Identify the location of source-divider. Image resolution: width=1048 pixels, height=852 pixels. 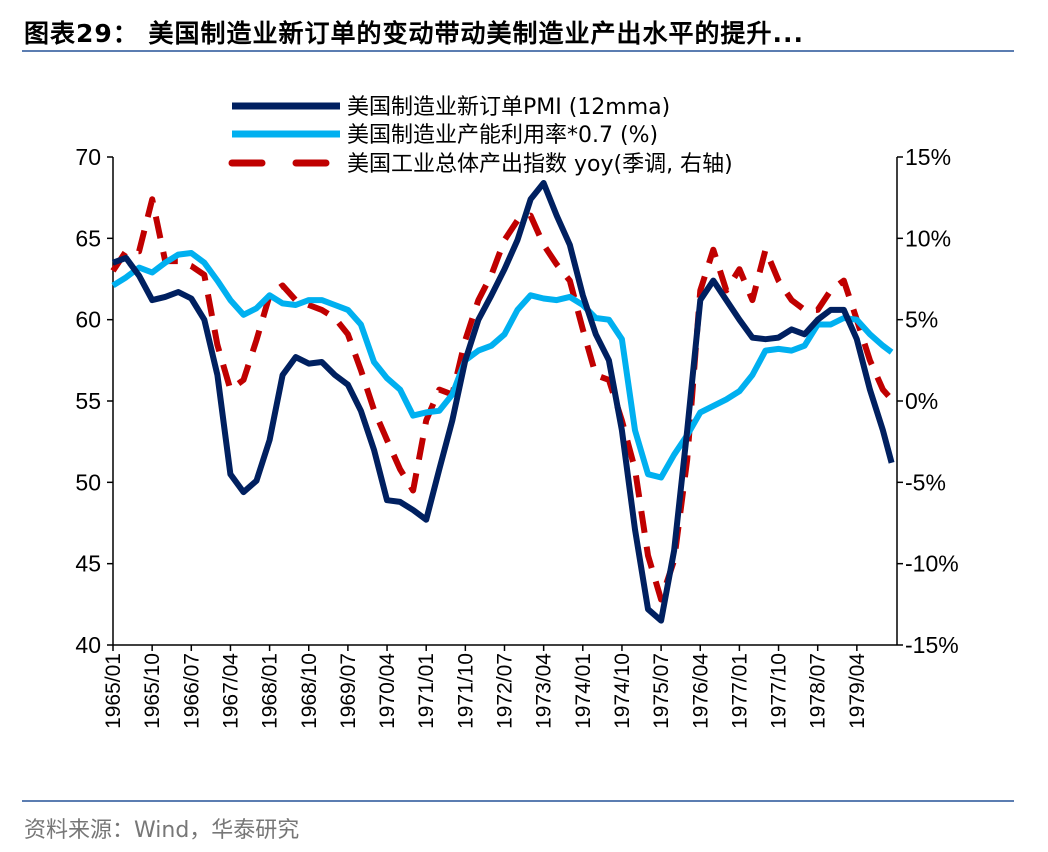
(518, 801).